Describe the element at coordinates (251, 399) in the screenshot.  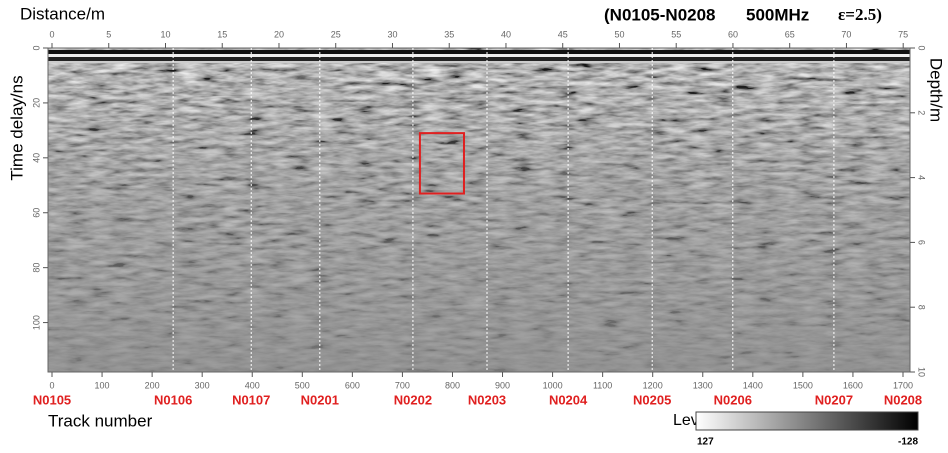
I see `segment-label: N0107` at that location.